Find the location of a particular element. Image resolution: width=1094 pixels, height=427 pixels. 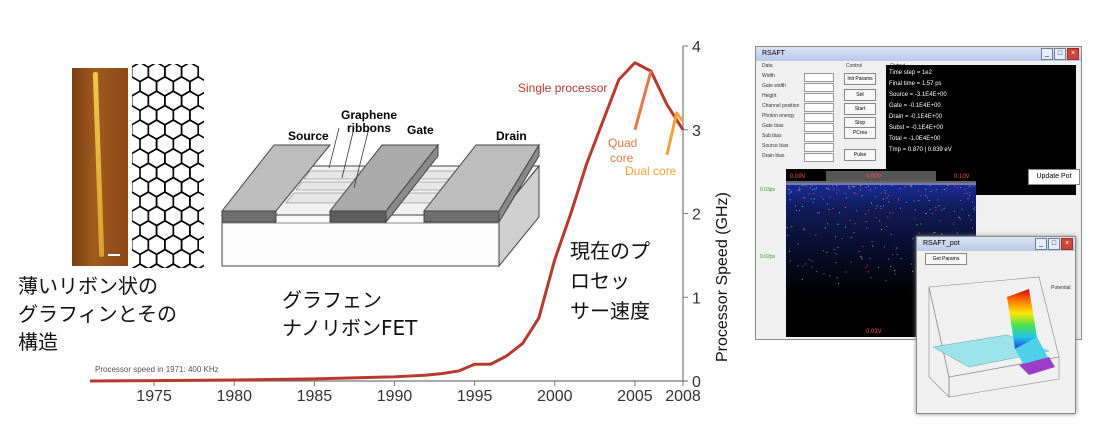

close-icon: × is located at coordinates (1073, 54).